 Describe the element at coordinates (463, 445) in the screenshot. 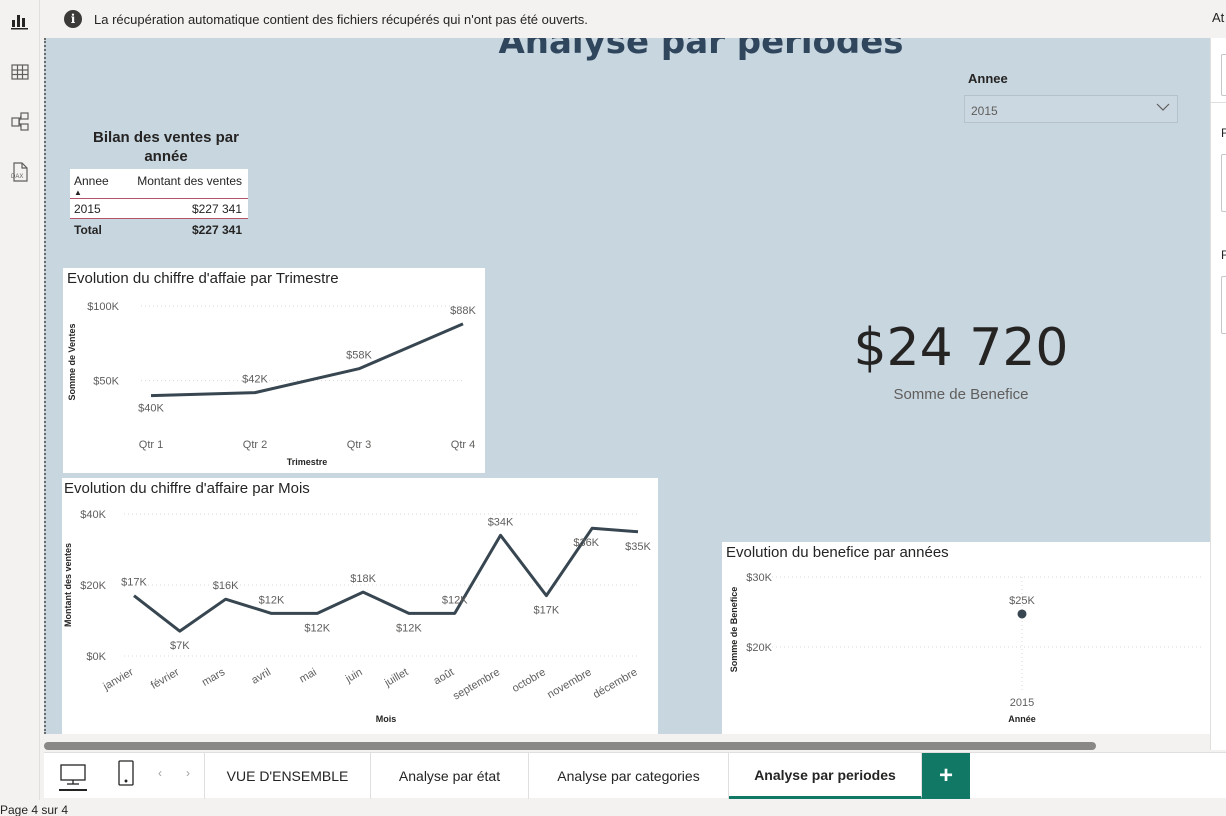

I see `x-tick-label: Qtr 4` at that location.